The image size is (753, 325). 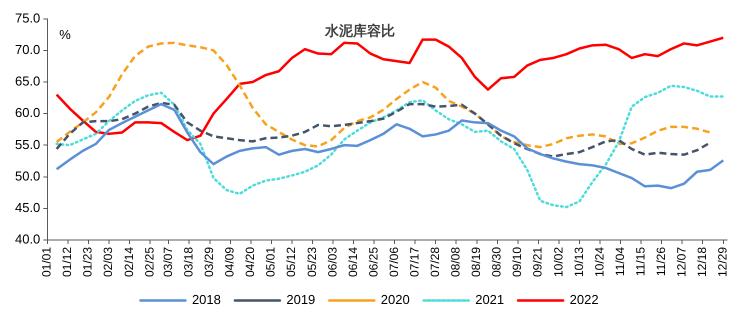 What do you see at coordinates (65, 34) in the screenshot?
I see `y-axis-title: %` at bounding box center [65, 34].